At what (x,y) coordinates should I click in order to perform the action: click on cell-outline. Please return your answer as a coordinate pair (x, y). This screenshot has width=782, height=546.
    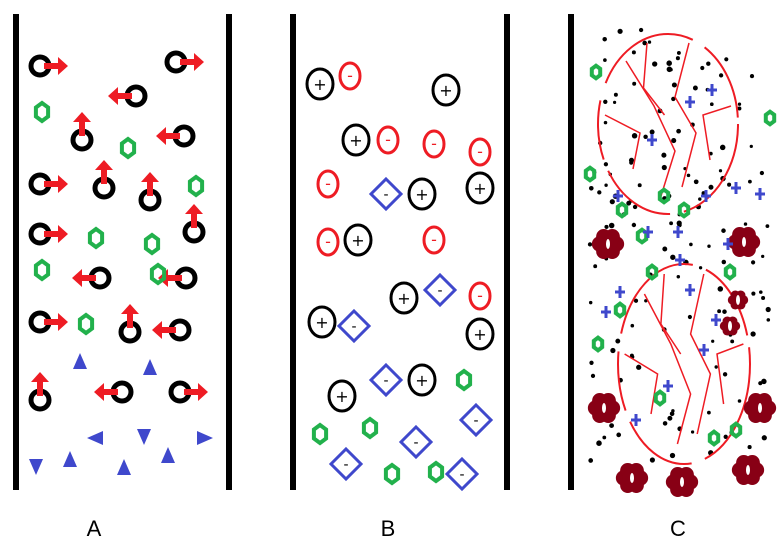
    Looking at the image, I should click on (668, 124).